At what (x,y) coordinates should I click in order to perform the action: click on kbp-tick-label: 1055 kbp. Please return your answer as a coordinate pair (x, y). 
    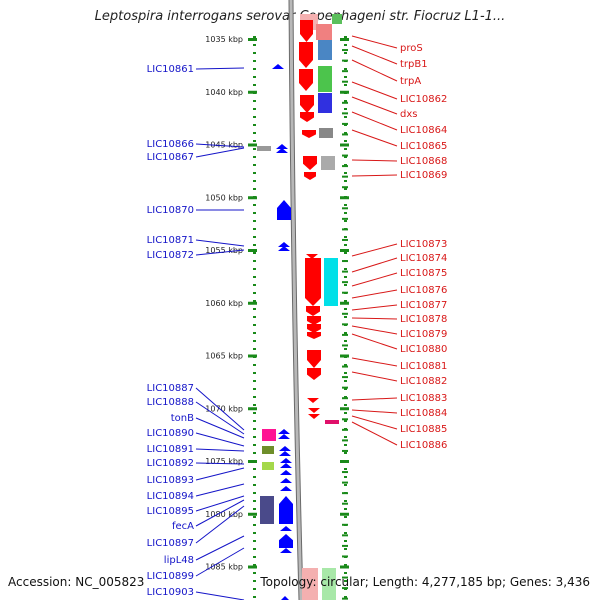
    Looking at the image, I should click on (224, 250).